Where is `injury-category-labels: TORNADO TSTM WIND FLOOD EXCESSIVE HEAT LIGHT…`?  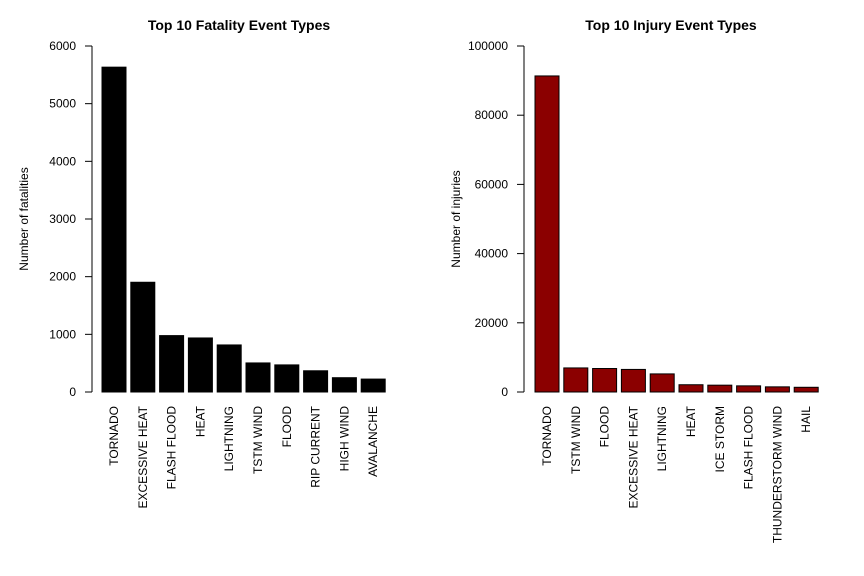 injury-category-labels: TORNADO TSTM WIND FLOOD EXCESSIVE HEAT LIGHT… is located at coordinates (676, 474).